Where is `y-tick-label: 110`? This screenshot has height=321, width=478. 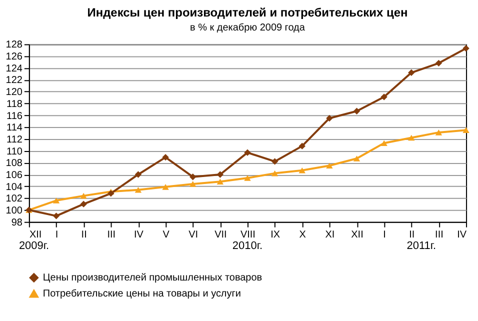 y-tick-label: 110 is located at coordinates (14, 152).